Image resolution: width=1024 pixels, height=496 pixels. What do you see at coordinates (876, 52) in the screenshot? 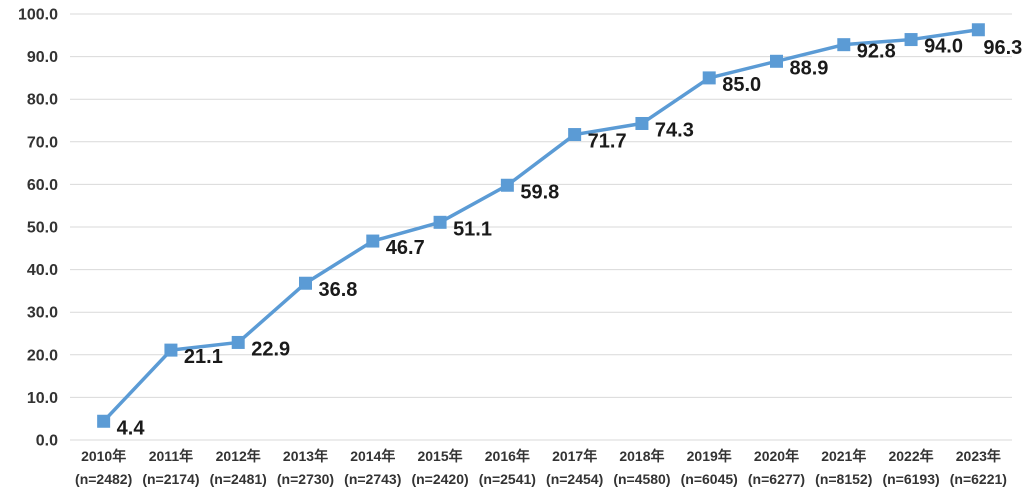
I see `data-point-label: 92.8` at bounding box center [876, 52].